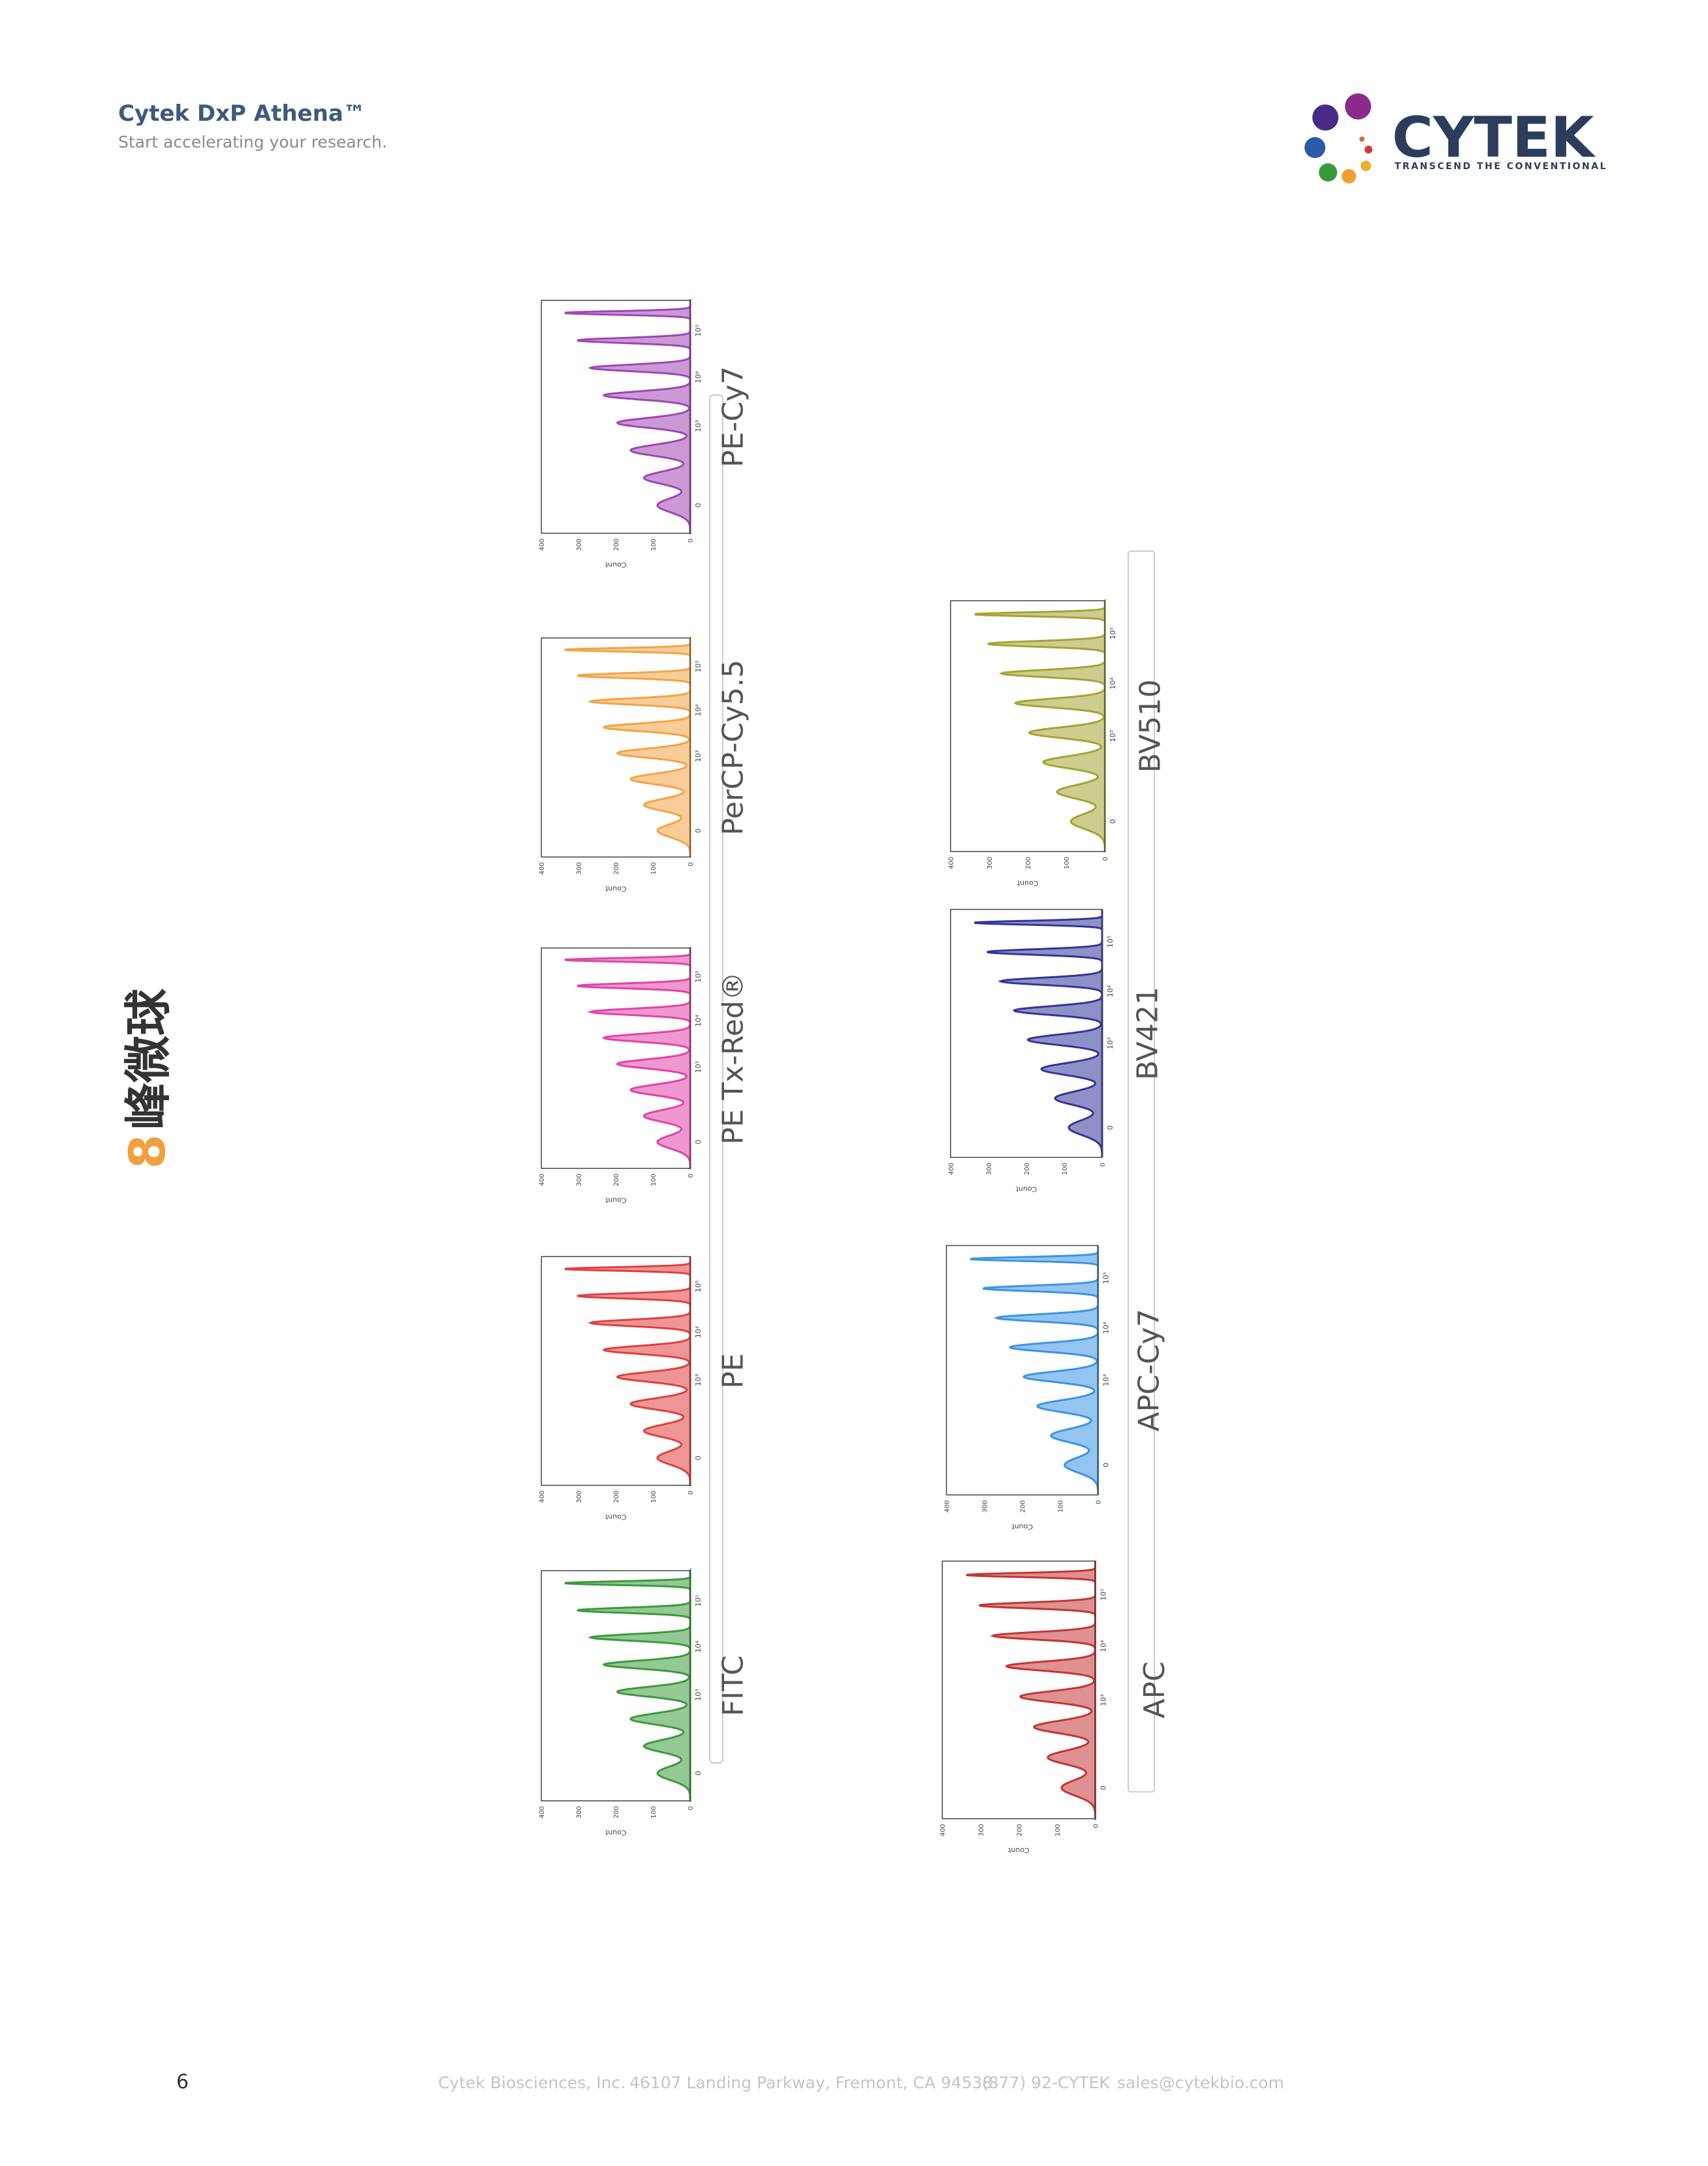  What do you see at coordinates (1150, 726) in the screenshot?
I see `panel-label: BV510` at bounding box center [1150, 726].